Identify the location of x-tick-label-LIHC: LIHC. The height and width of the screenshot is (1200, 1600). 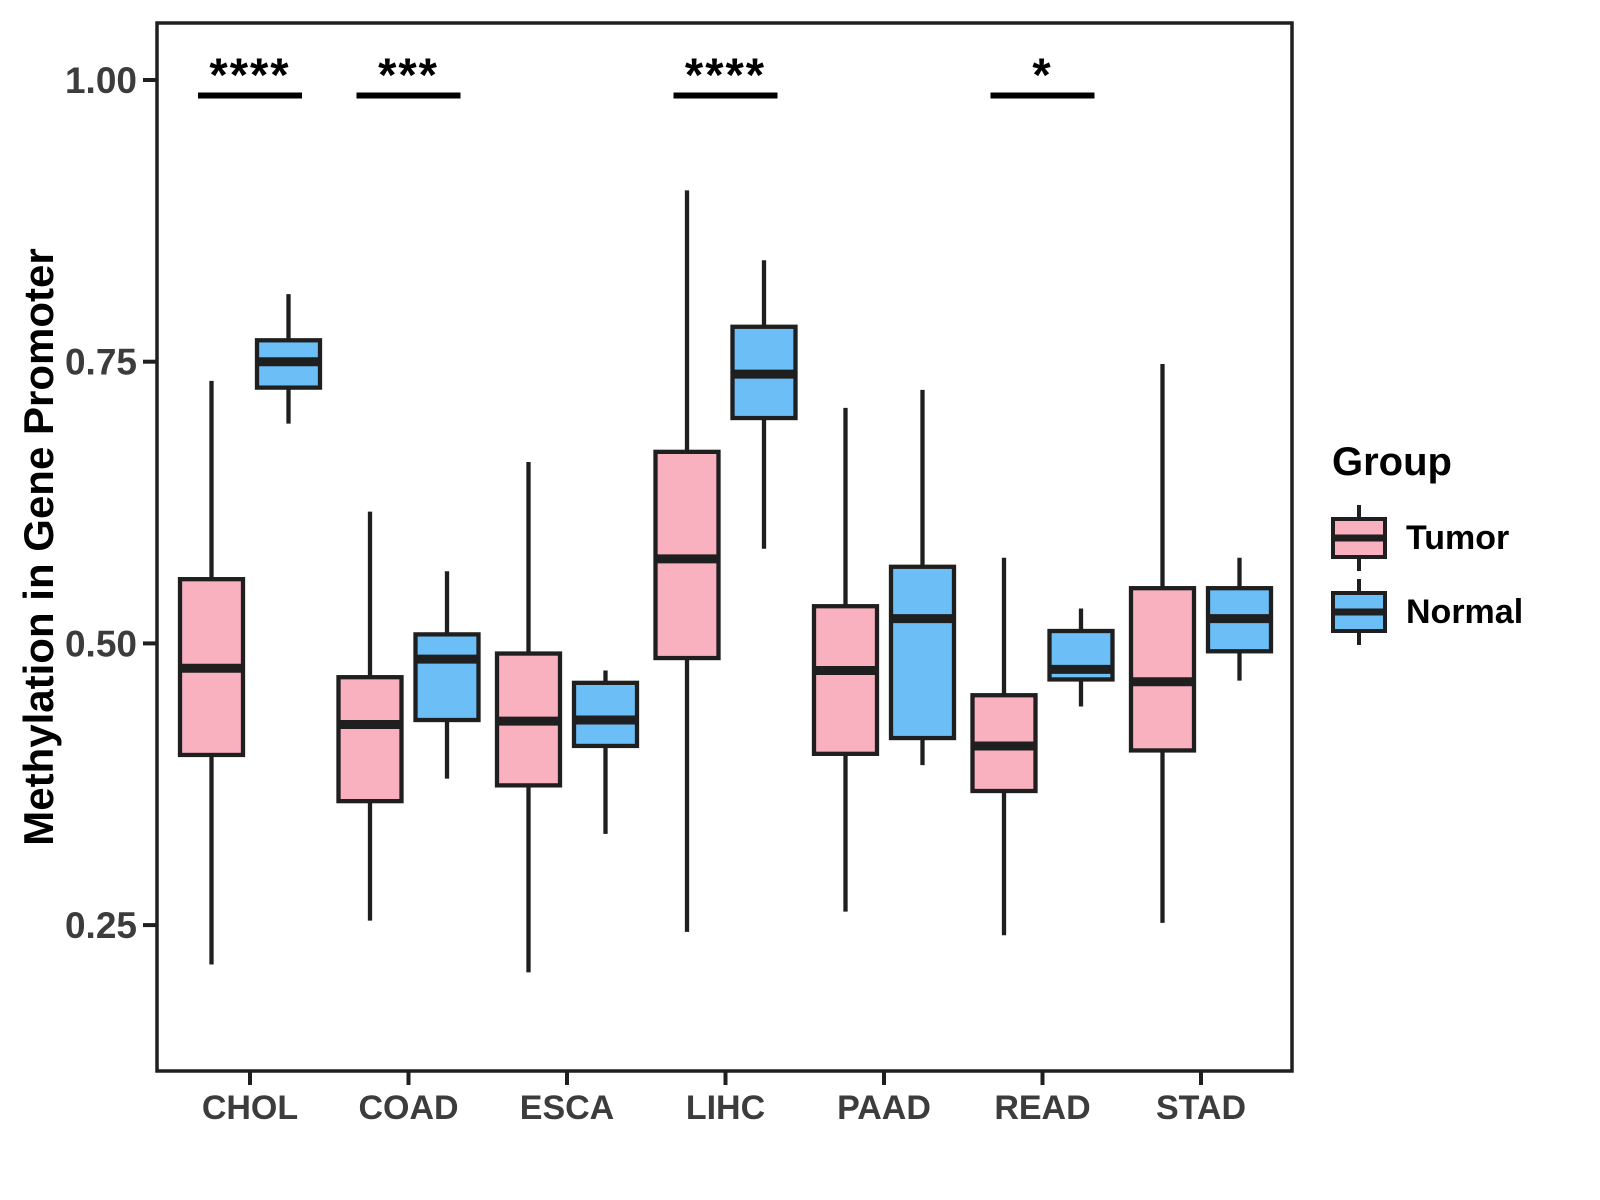
(725, 1108).